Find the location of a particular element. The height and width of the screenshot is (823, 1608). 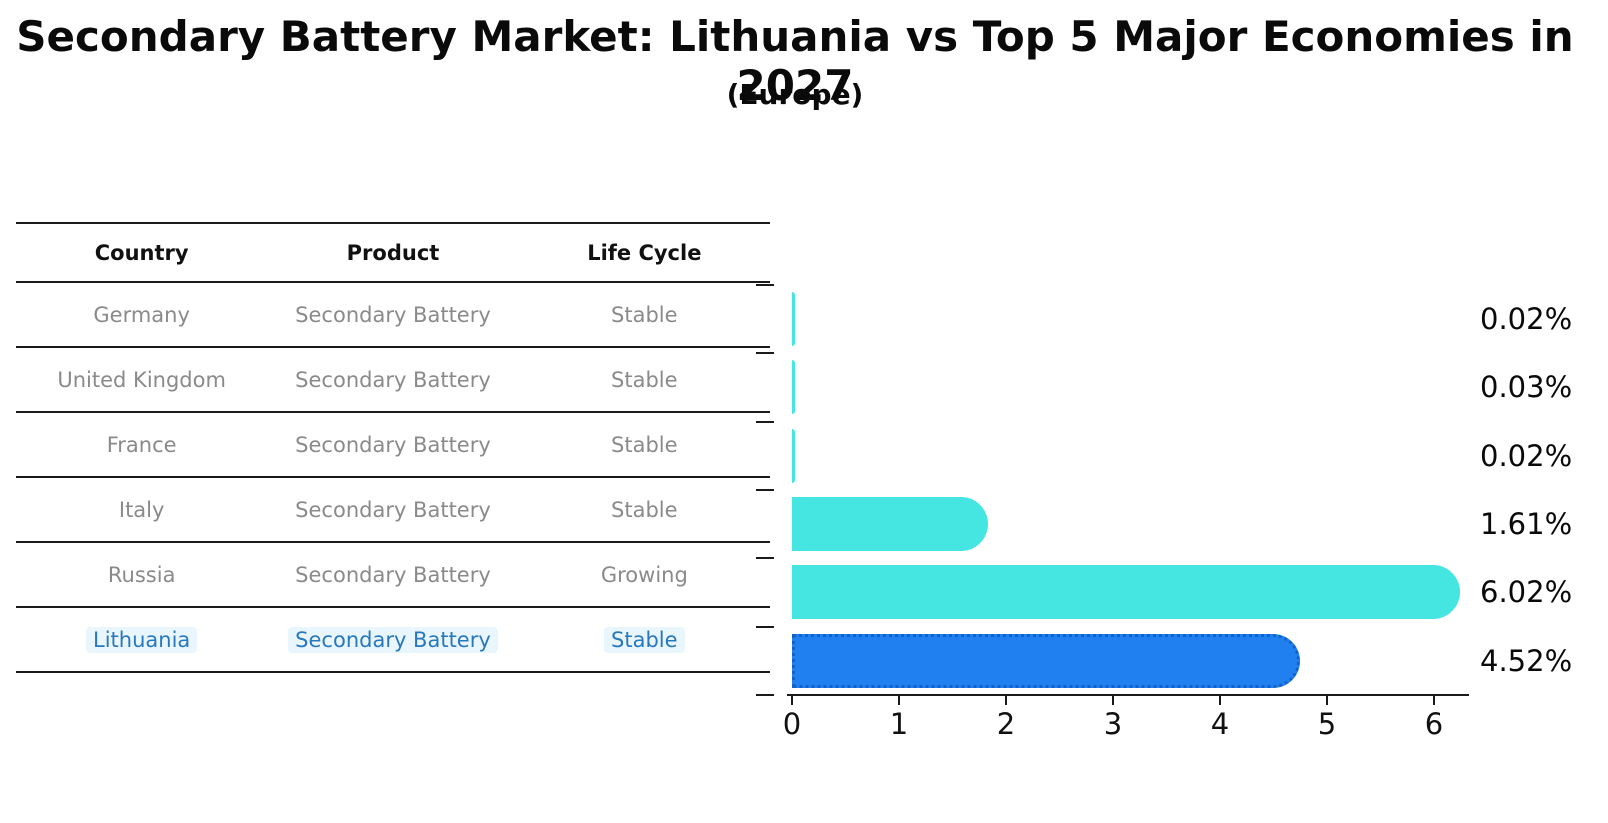

bar-united-kingdom is located at coordinates (794, 387).